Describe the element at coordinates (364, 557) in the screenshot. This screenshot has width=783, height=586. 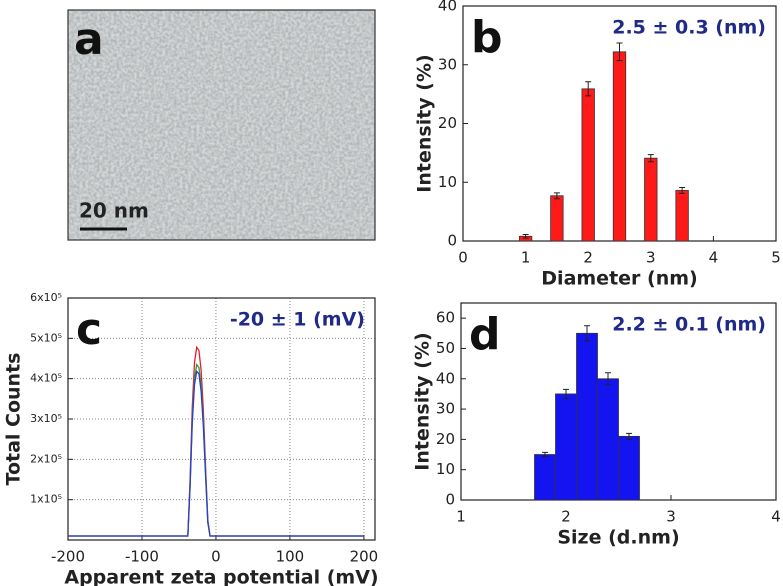
I see `x-tick-label: 200` at that location.